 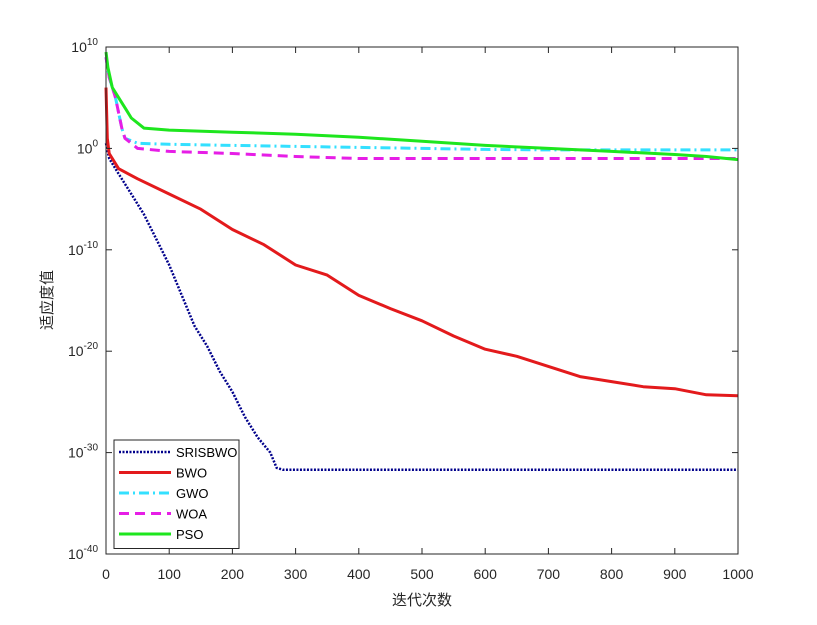 I want to click on y-tick-label: 10-30, so click(x=83, y=452).